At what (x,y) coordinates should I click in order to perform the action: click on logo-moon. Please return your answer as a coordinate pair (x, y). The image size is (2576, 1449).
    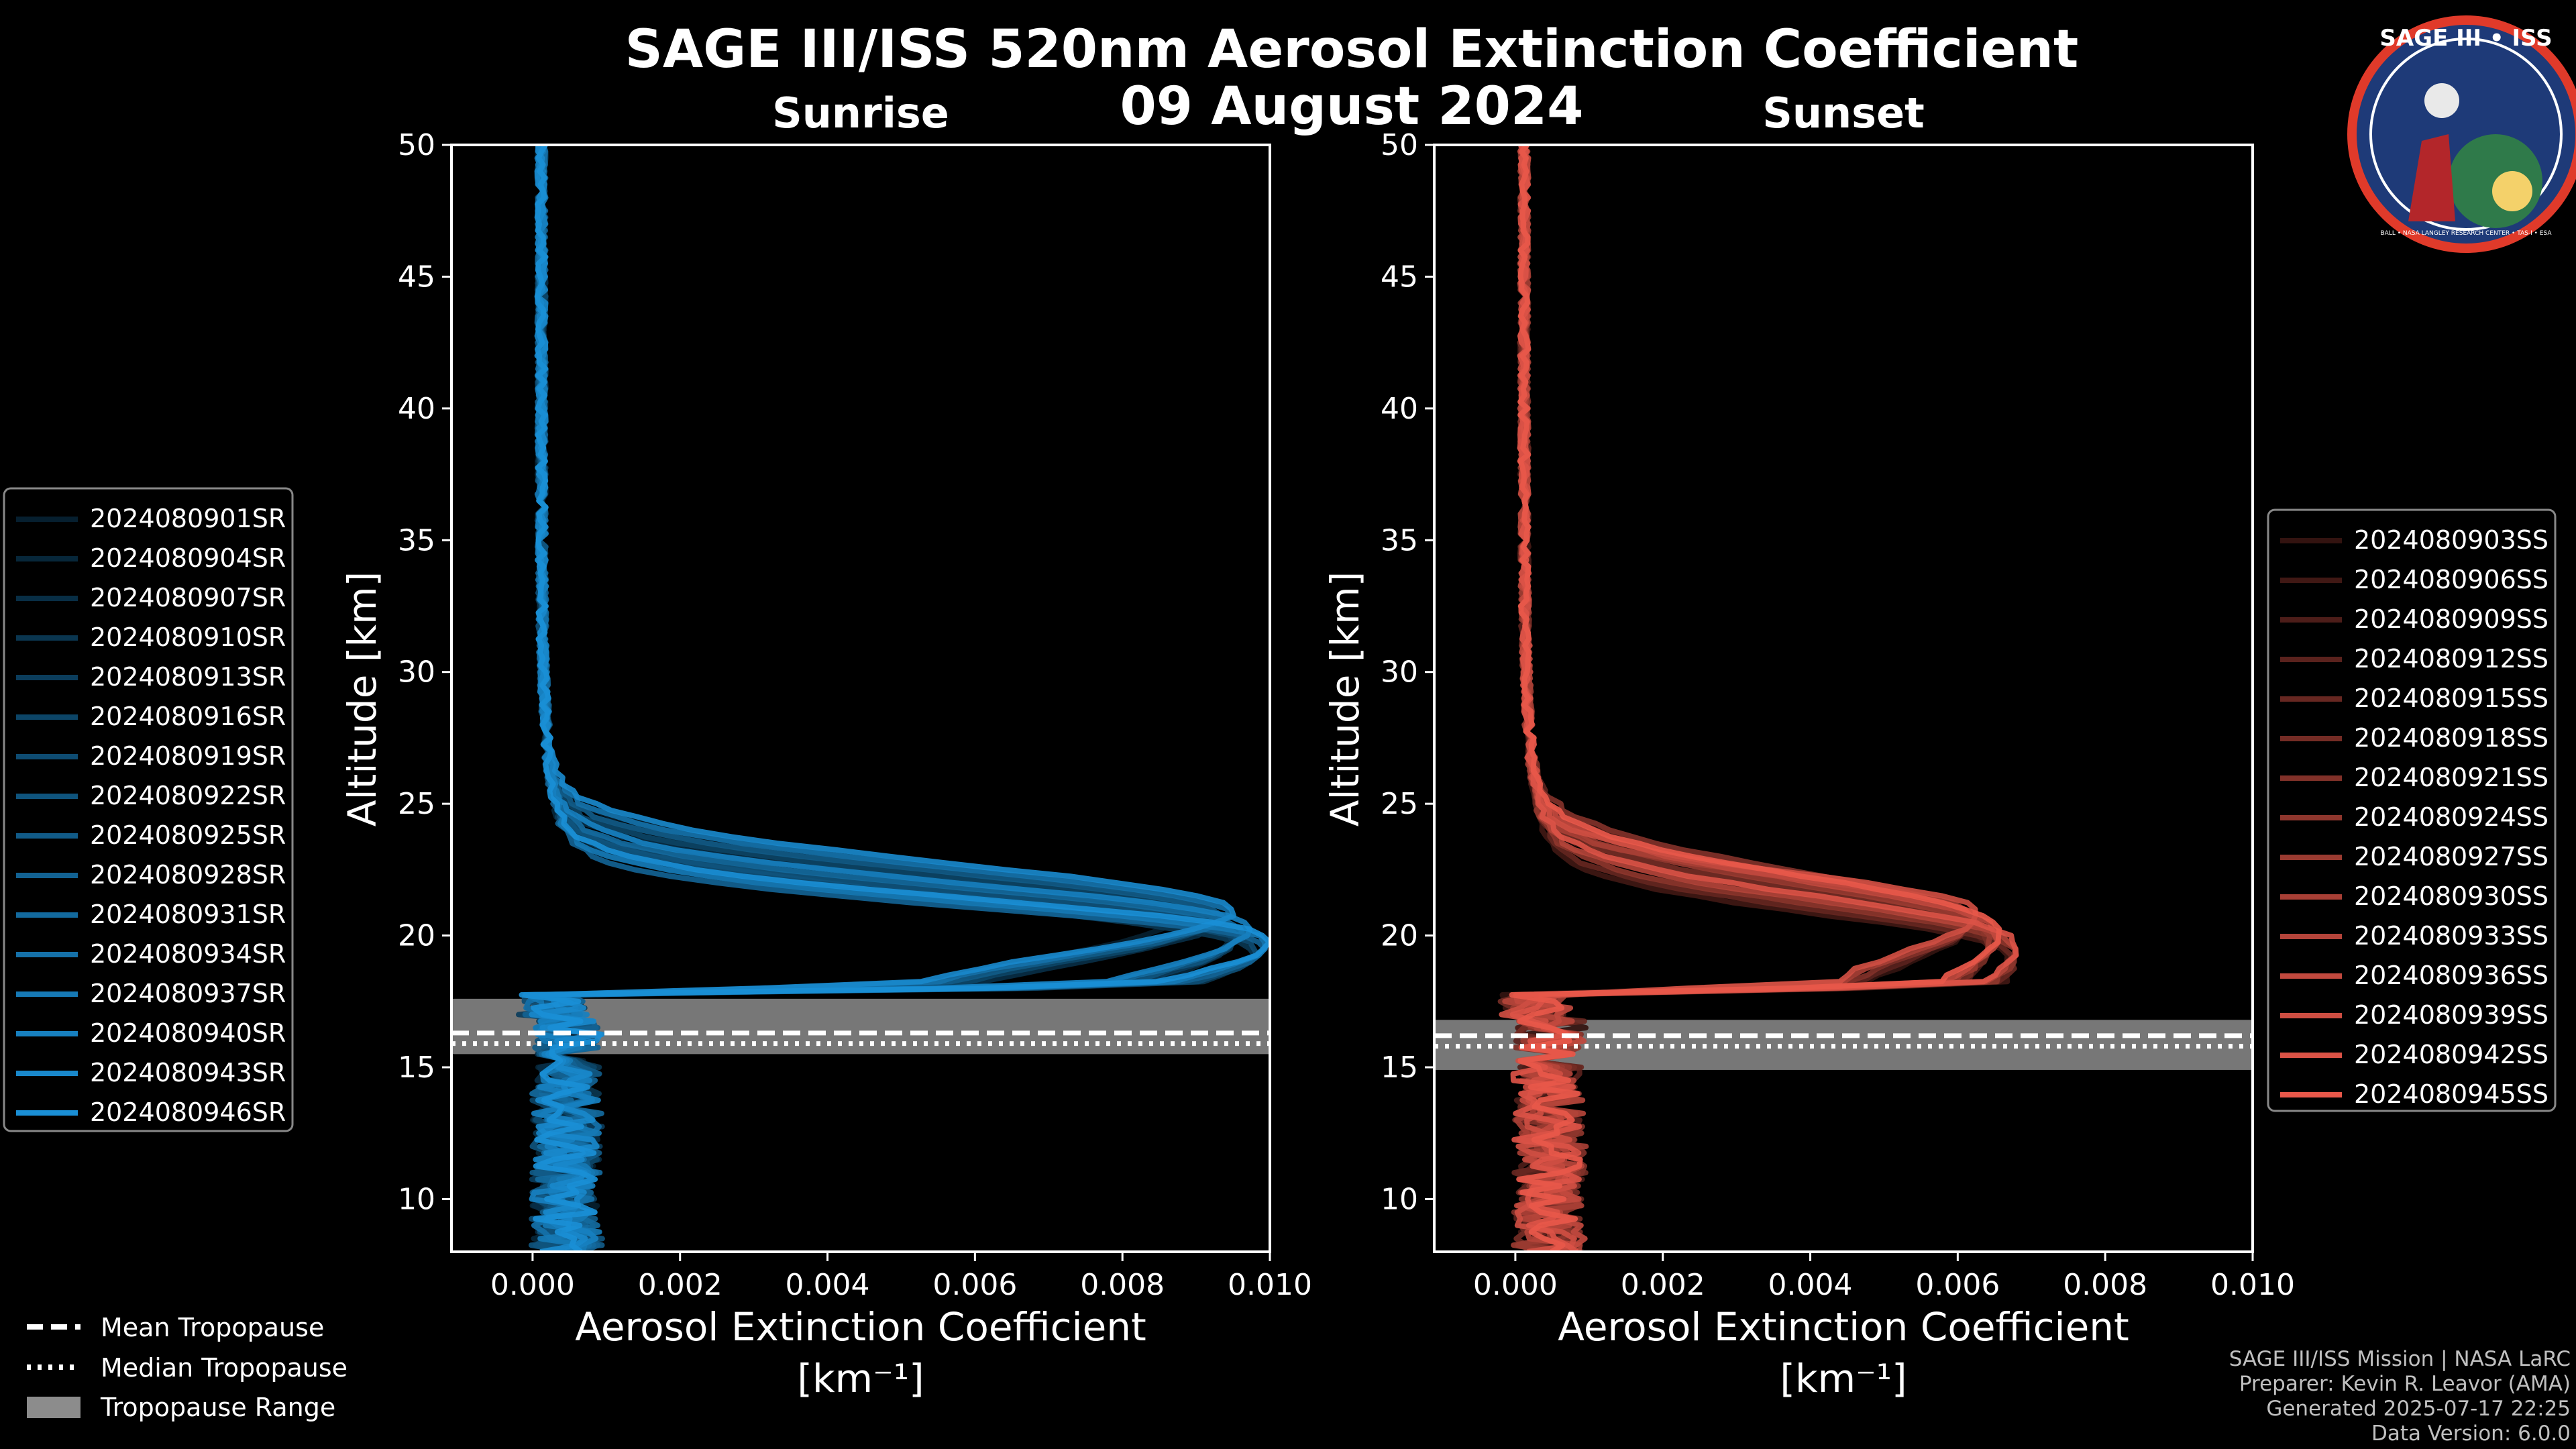
    Looking at the image, I should click on (2441, 100).